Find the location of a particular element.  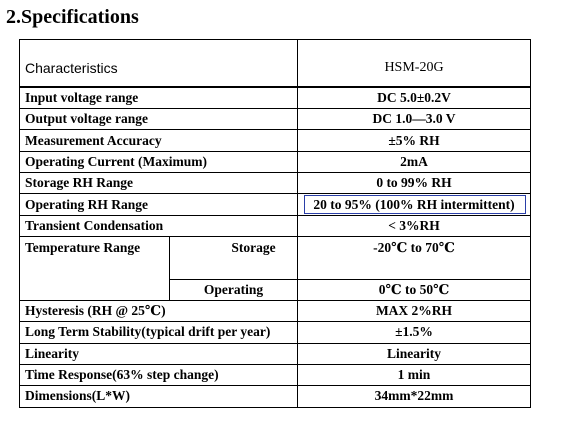

temperature-sub-operating: Operating is located at coordinates (233, 289).